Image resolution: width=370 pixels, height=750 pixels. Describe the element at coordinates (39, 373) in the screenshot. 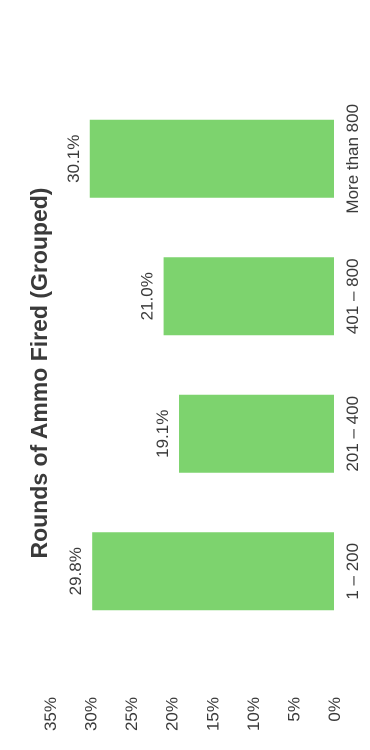

I see `chart-title: Rounds of Ammo Fired (Grouped)` at that location.